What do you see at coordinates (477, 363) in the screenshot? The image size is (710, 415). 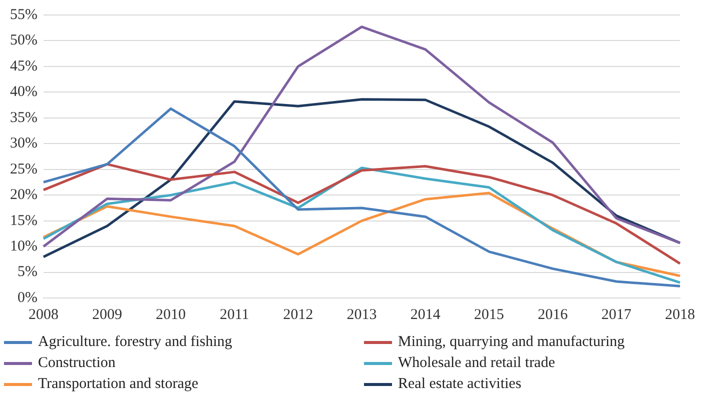 I see `legend-label: Wholesale and retail trade` at bounding box center [477, 363].